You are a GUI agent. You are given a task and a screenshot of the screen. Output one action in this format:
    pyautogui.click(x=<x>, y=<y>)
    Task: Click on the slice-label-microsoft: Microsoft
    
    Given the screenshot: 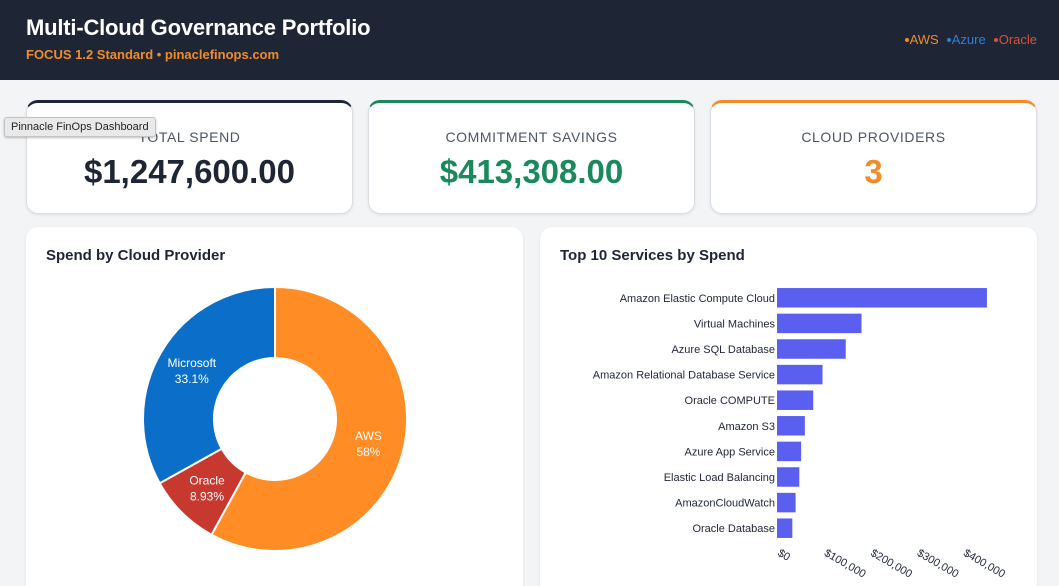 What is the action you would take?
    pyautogui.click(x=191, y=363)
    